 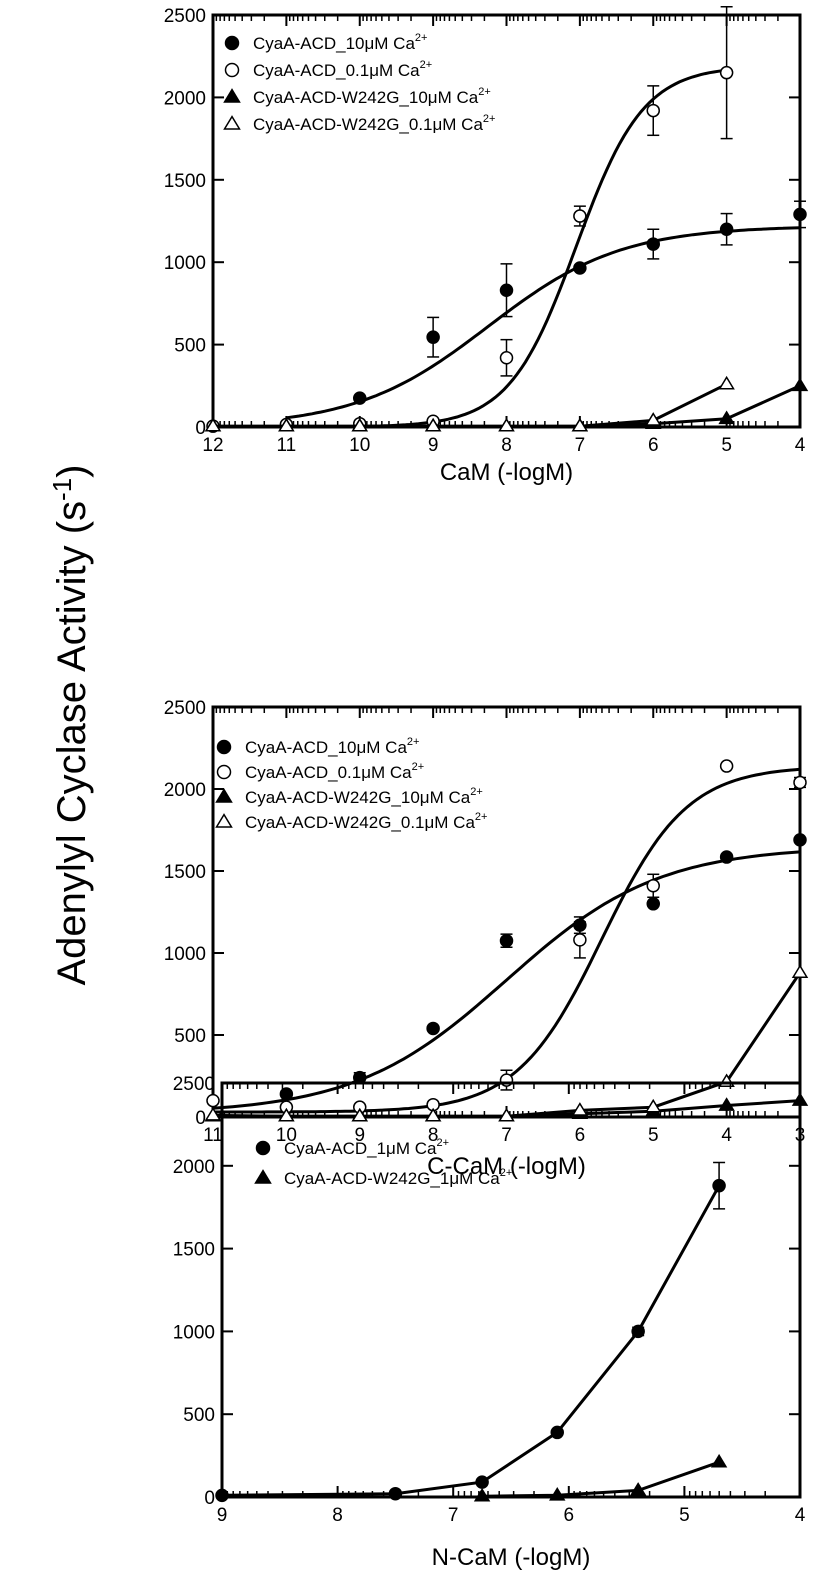 I want to click on legend-label: CyaA-ACD_1μM Ca2+, so click(x=366, y=1147).